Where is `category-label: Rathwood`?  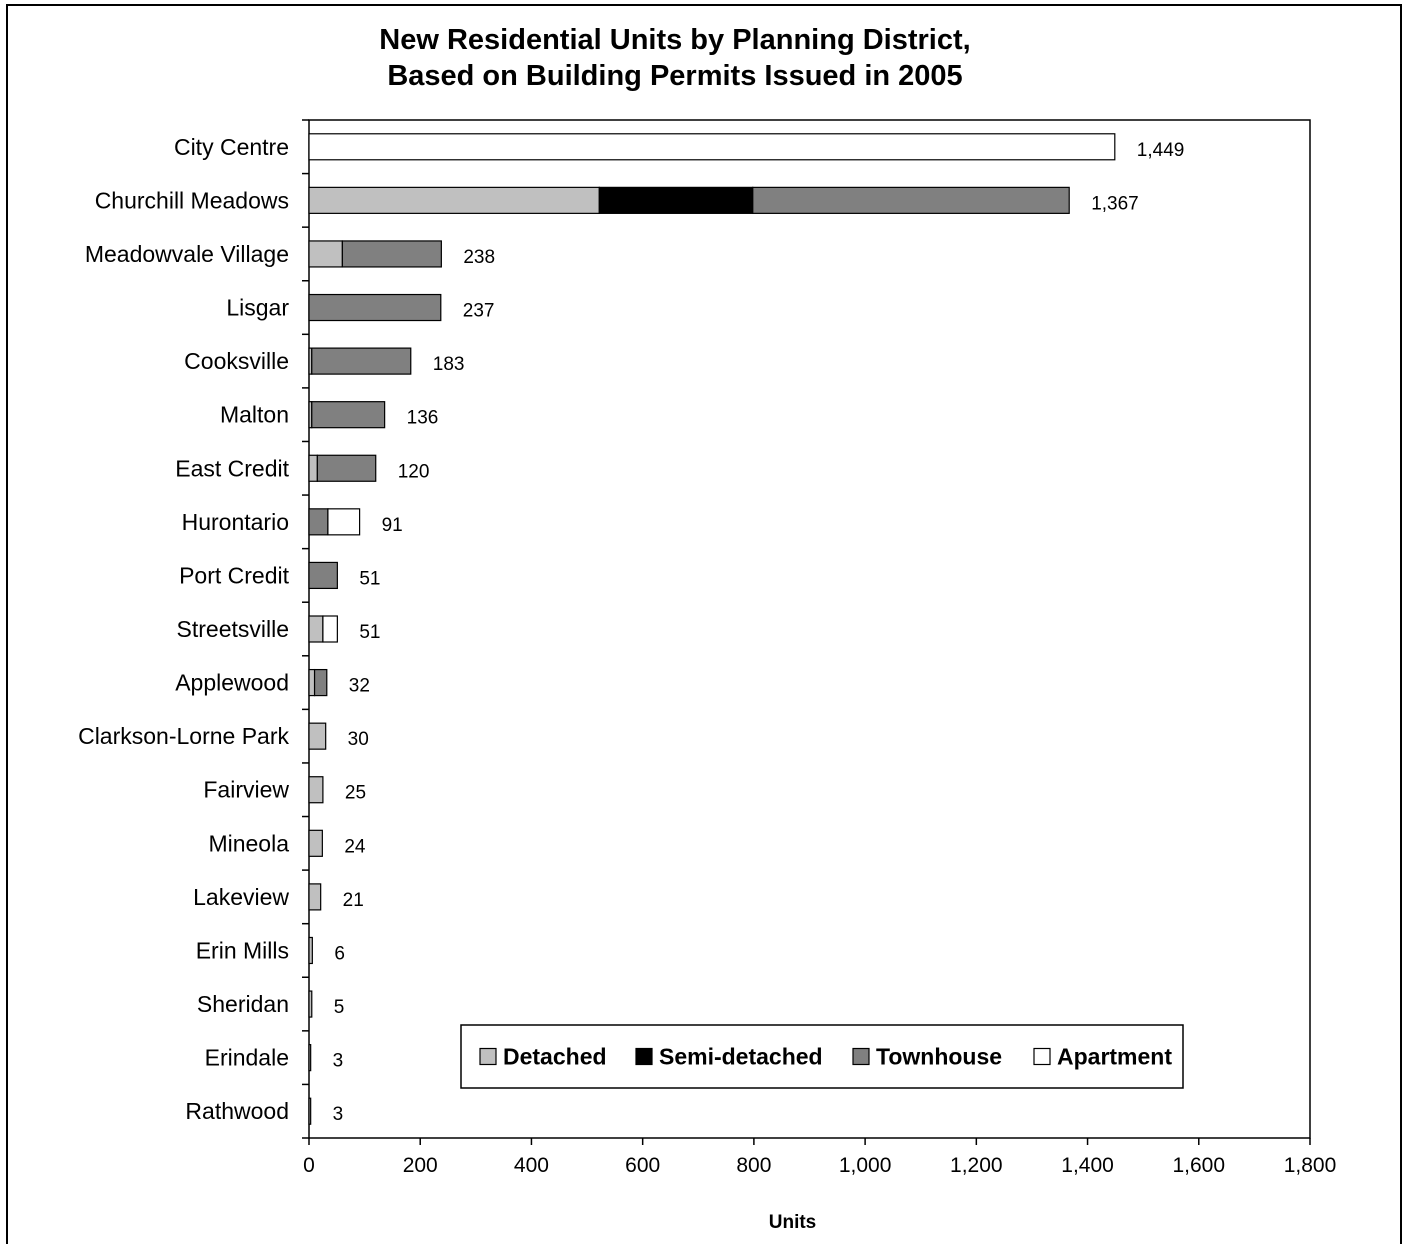 category-label: Rathwood is located at coordinates (237, 1111).